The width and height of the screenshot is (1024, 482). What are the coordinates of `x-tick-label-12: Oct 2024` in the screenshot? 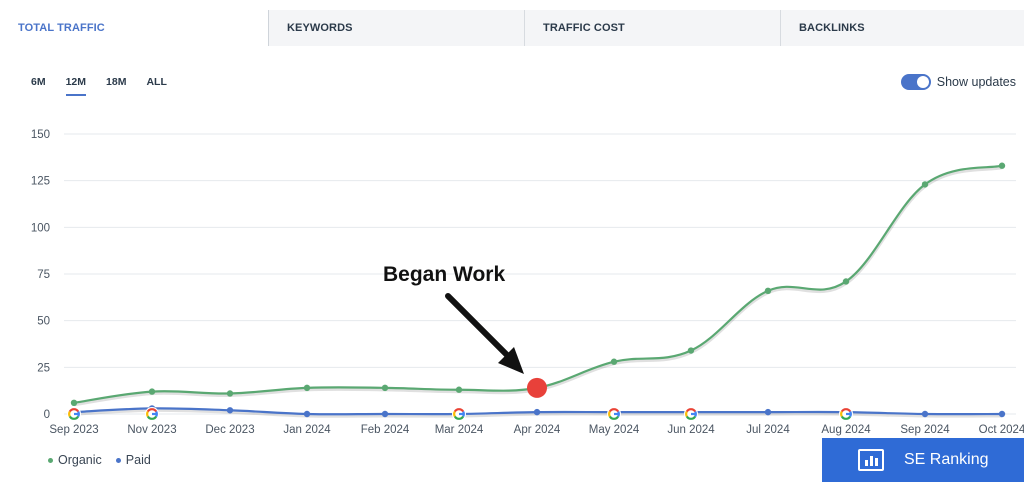 It's located at (1001, 430).